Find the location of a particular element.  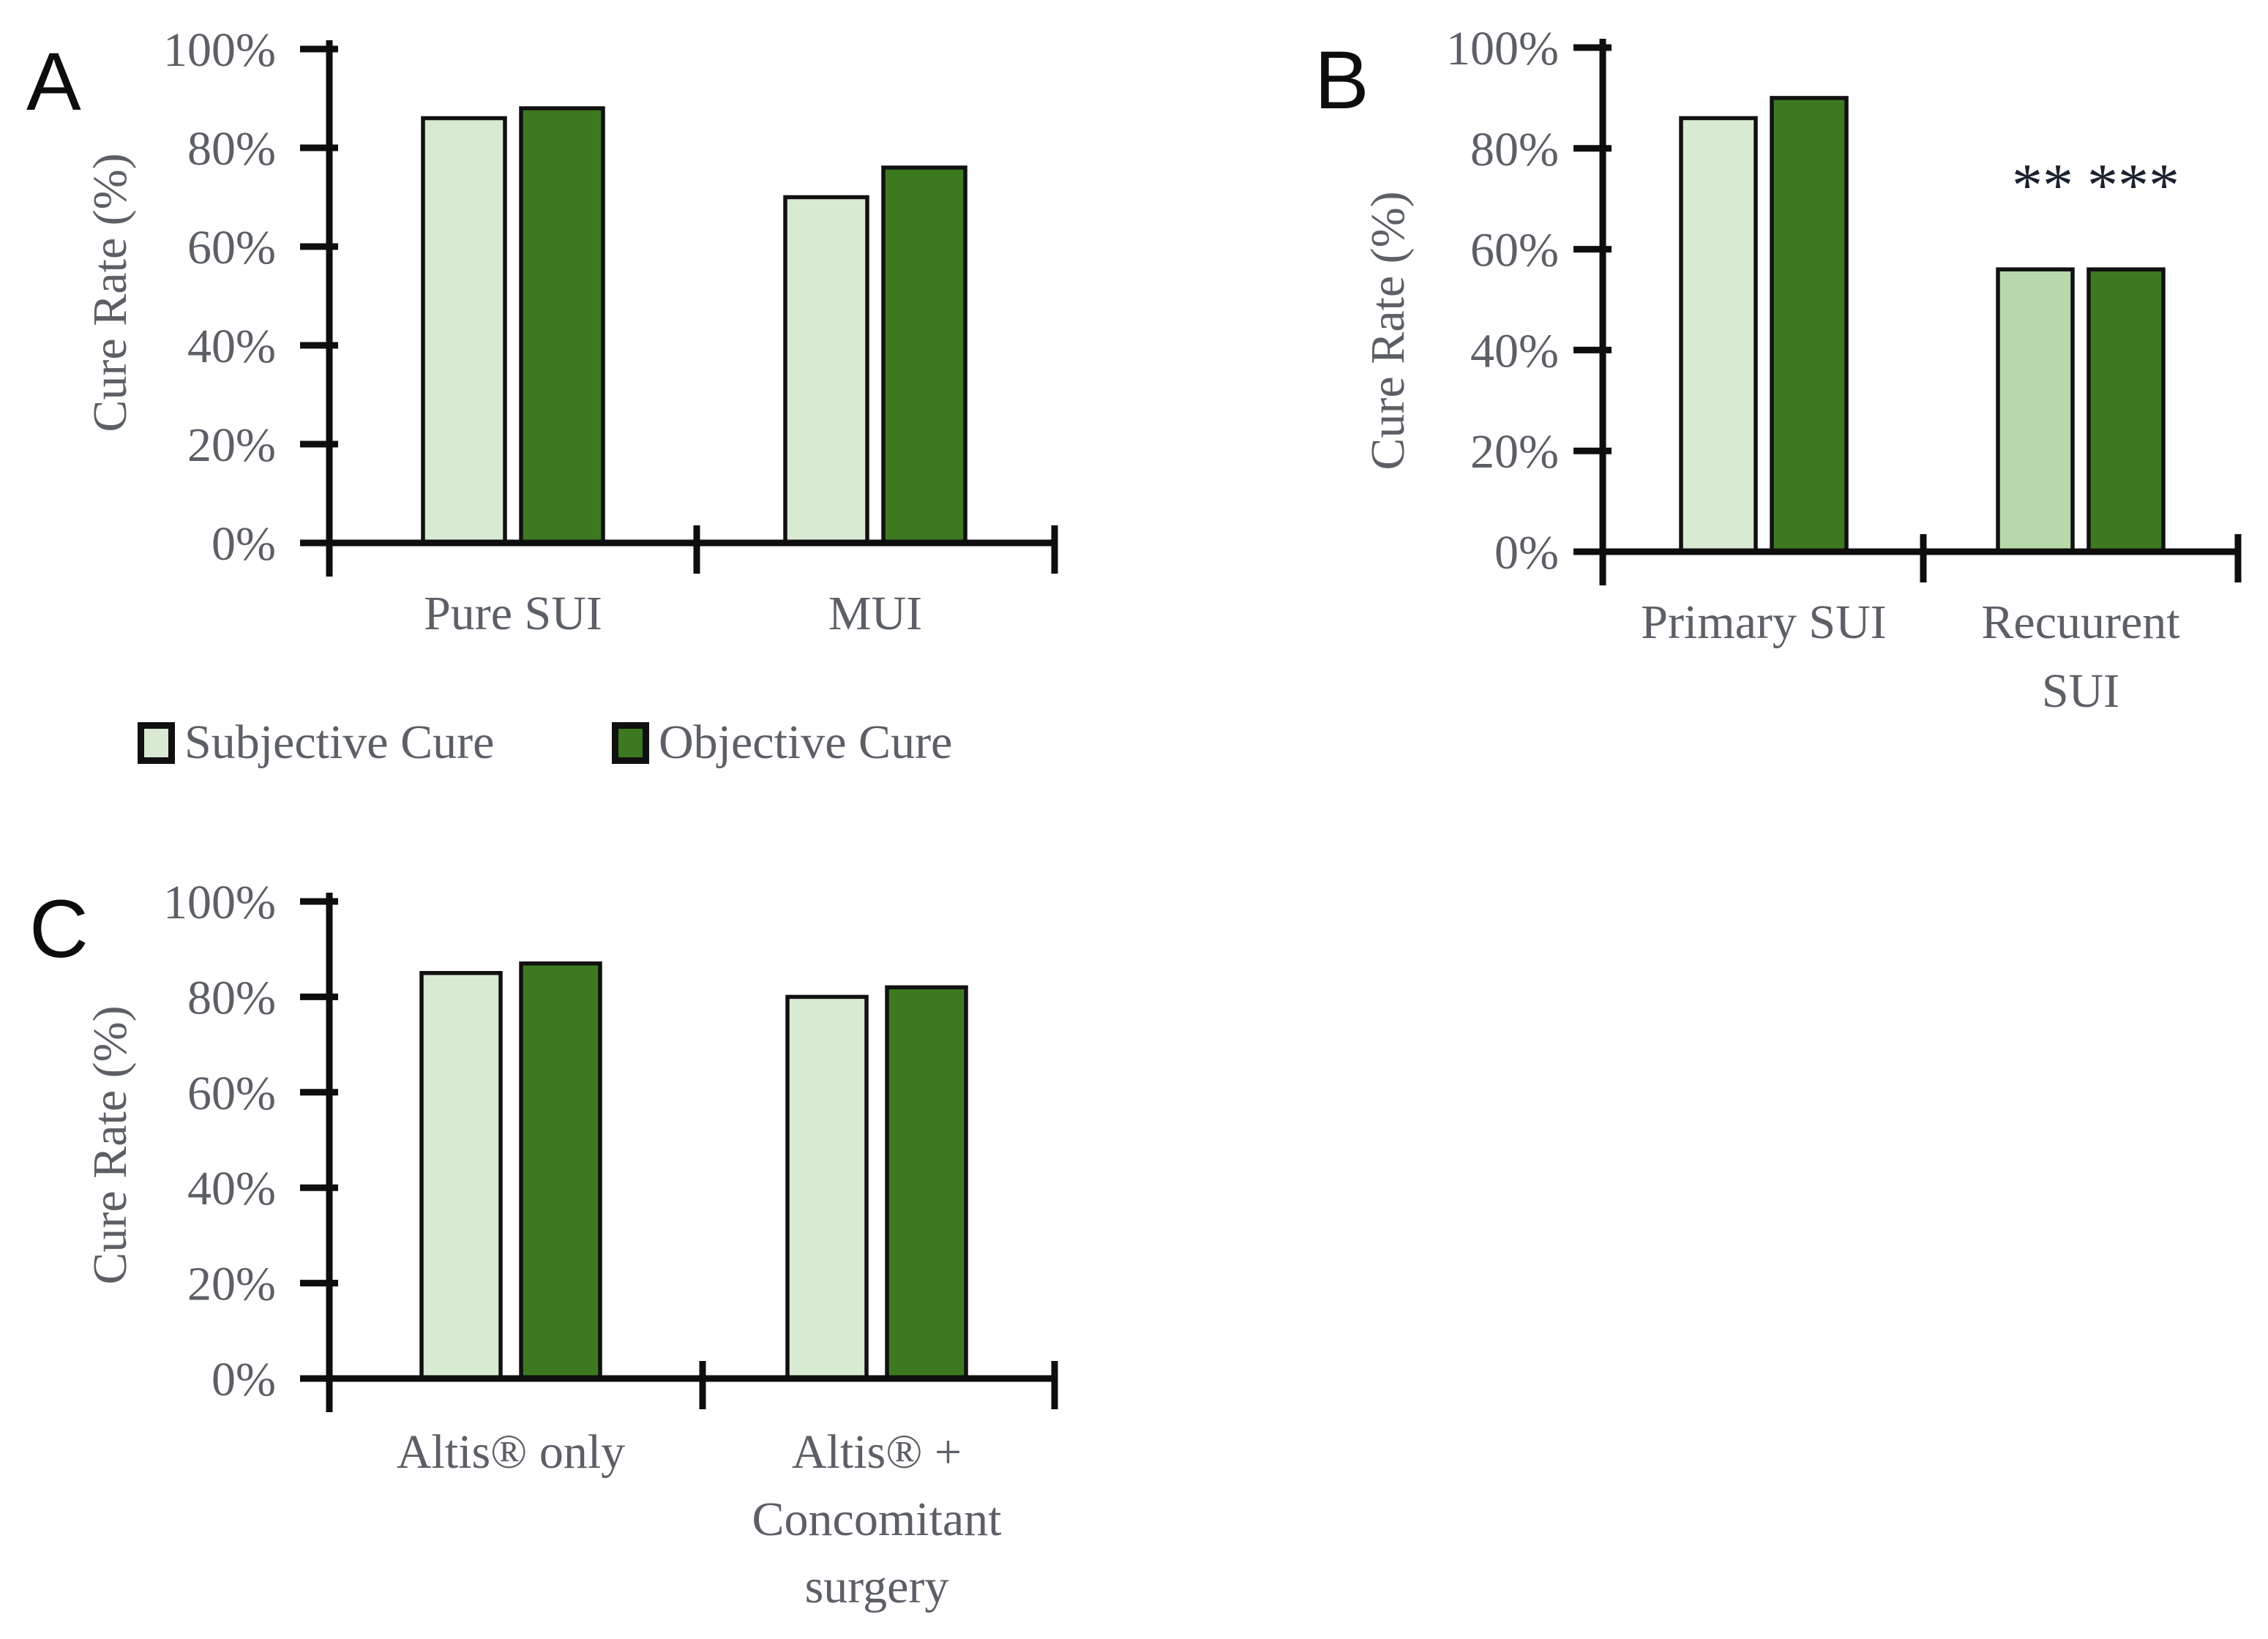

panel-b-ytick-label-60: 60% is located at coordinates (1515, 250).